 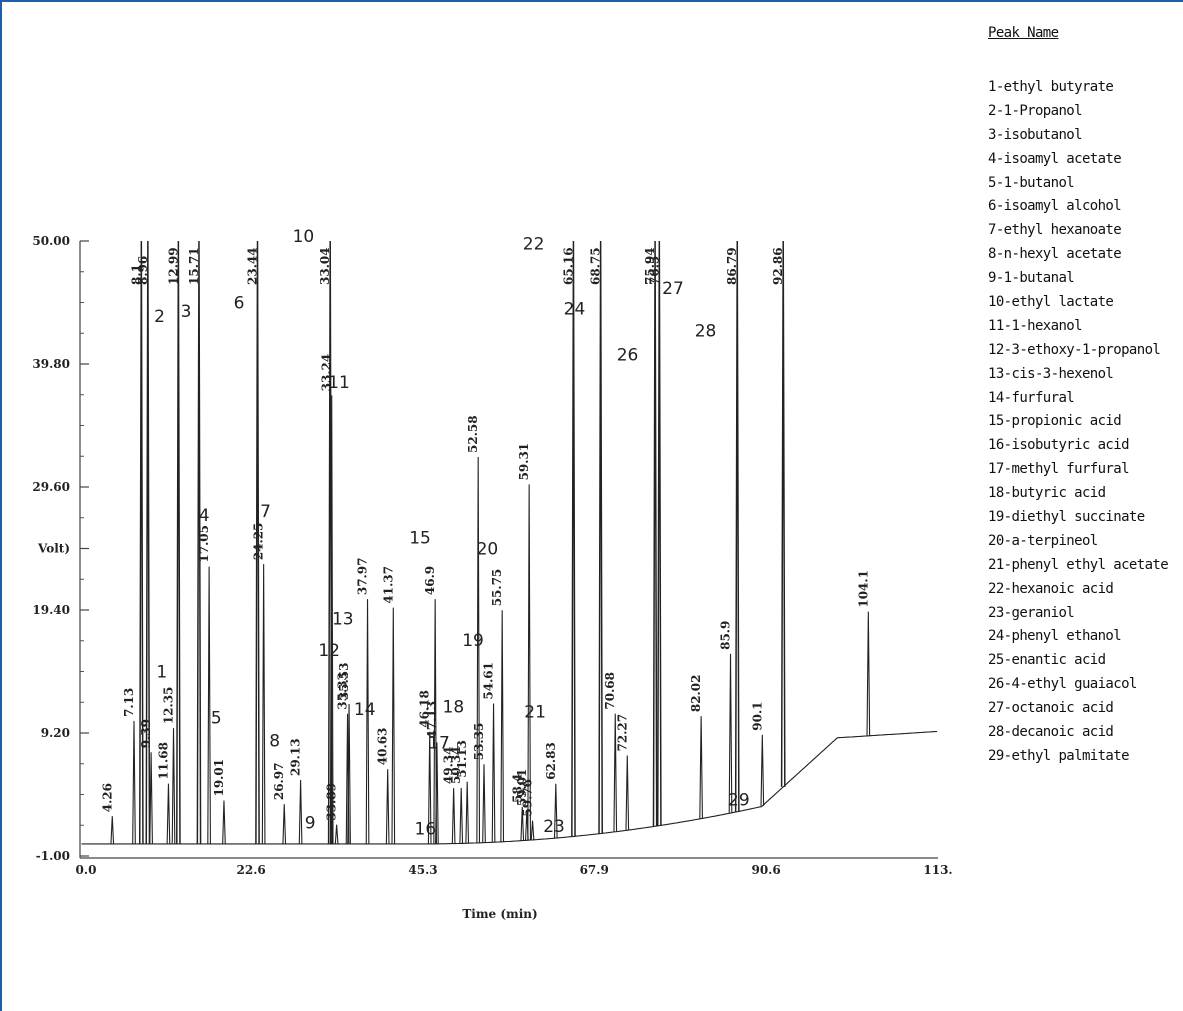 I want to click on peak-number-label: 6, so click(x=239, y=304).